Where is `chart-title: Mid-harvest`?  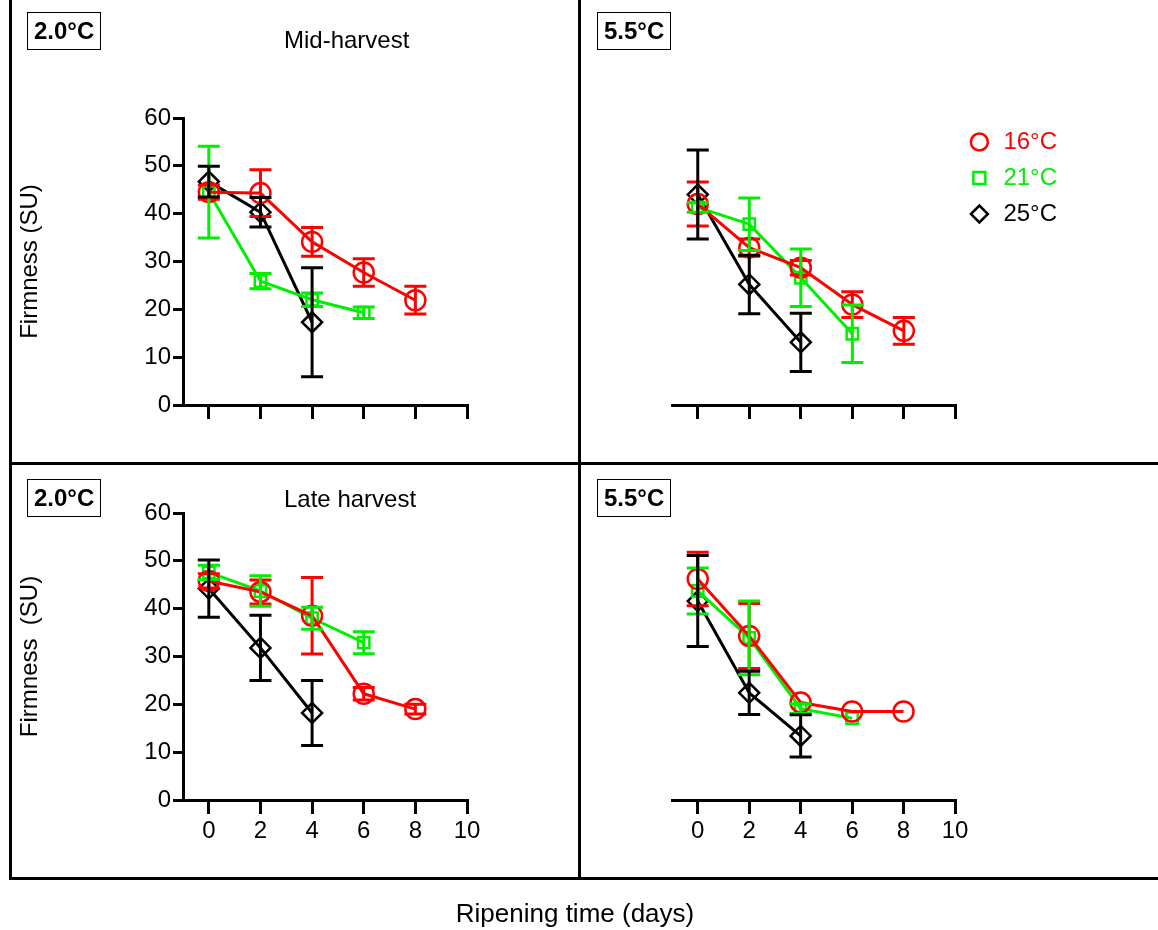 chart-title: Mid-harvest is located at coordinates (347, 40).